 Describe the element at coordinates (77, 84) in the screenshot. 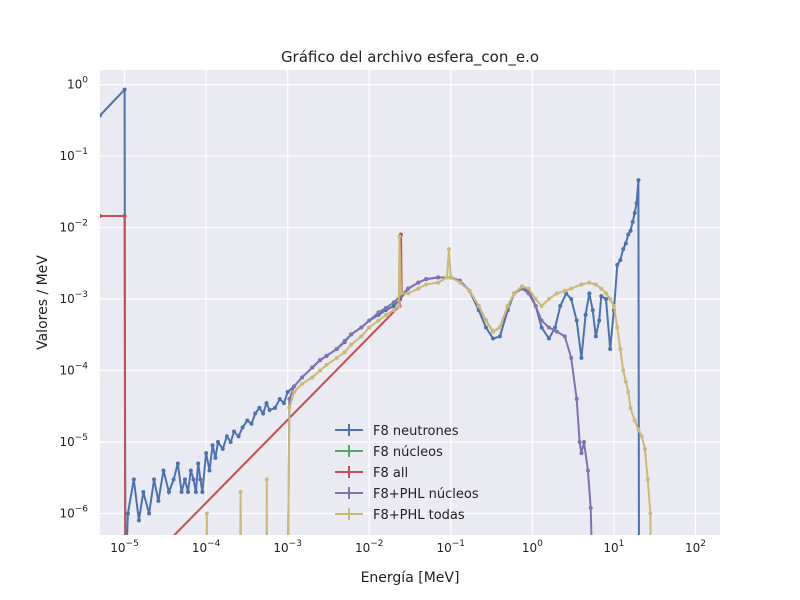

I see `y-tick-label: 10⁰` at that location.